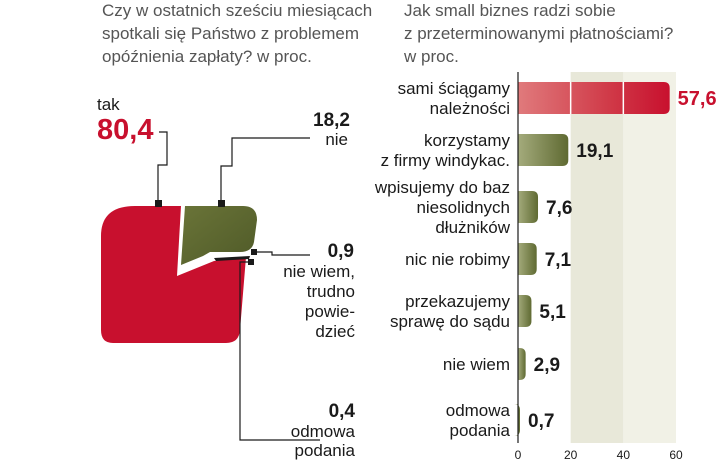  What do you see at coordinates (173, 274) in the screenshot?
I see `pie-slice-tak` at bounding box center [173, 274].